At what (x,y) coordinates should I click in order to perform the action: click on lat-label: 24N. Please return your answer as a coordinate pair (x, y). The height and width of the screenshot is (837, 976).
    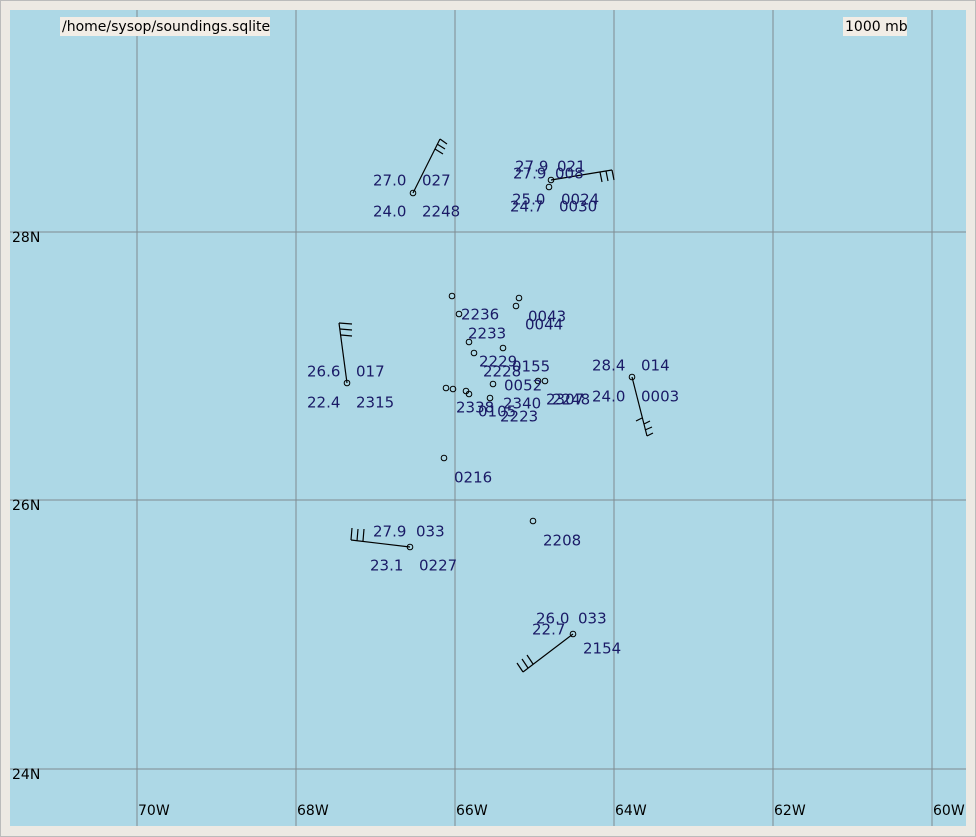
    Looking at the image, I should click on (26, 775).